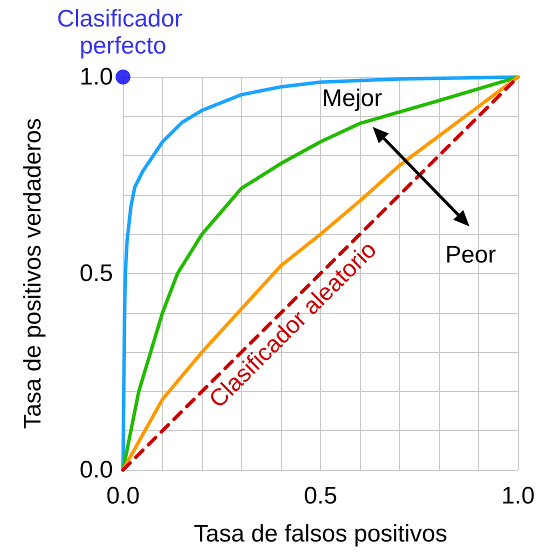 The height and width of the screenshot is (558, 541). What do you see at coordinates (352, 98) in the screenshot?
I see `annotation: Mejor` at bounding box center [352, 98].